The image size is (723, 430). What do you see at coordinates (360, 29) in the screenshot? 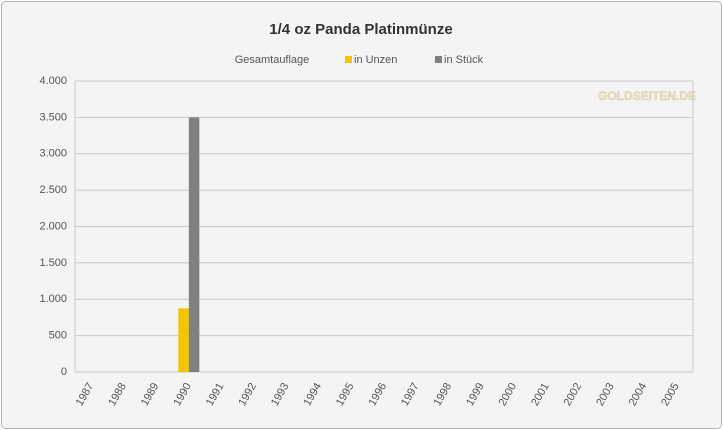
I see `chart-title: 1/4 oz Panda Platinmünze` at bounding box center [360, 29].